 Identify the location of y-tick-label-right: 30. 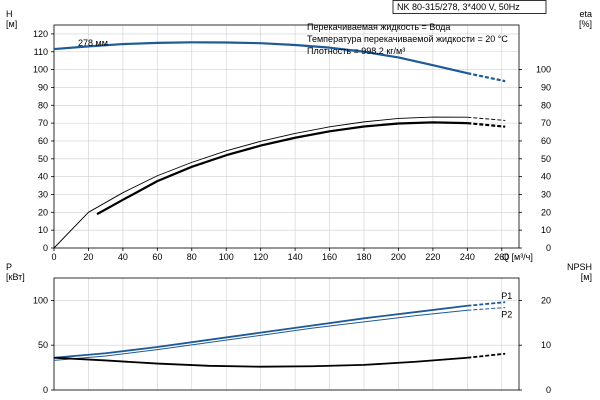
(546, 194).